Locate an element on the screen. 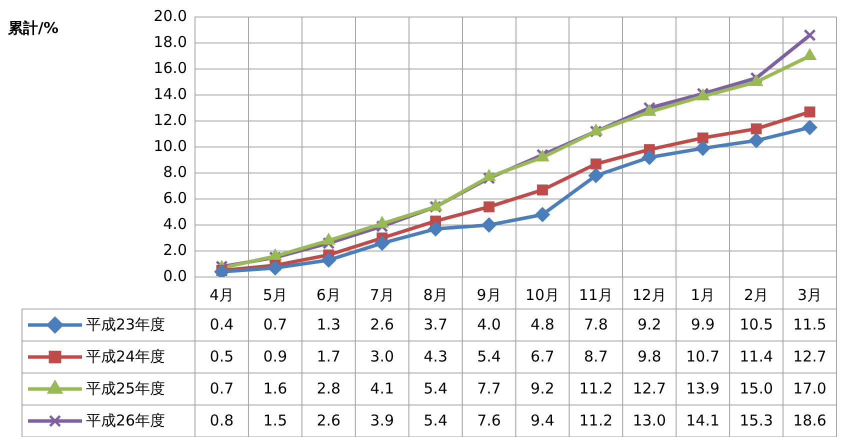 Image resolution: width=846 pixels, height=437 pixels. x-tick-label: 12月 is located at coordinates (649, 295).